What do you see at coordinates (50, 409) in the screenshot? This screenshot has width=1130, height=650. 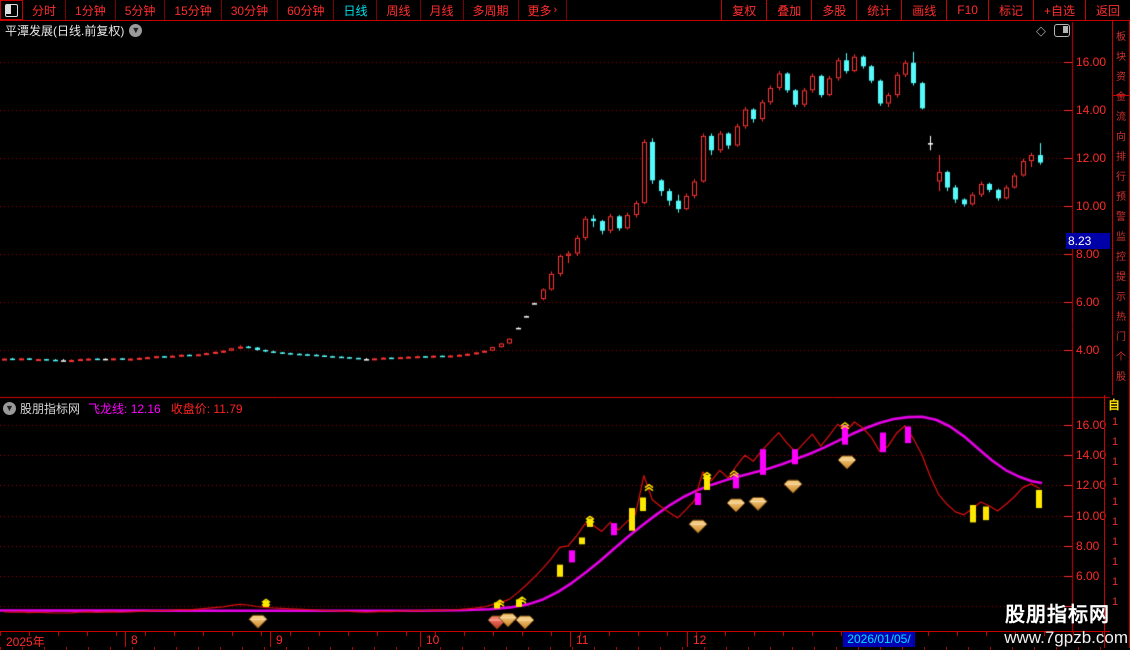 I see `indicator-source-label: 股朋指标网` at bounding box center [50, 409].